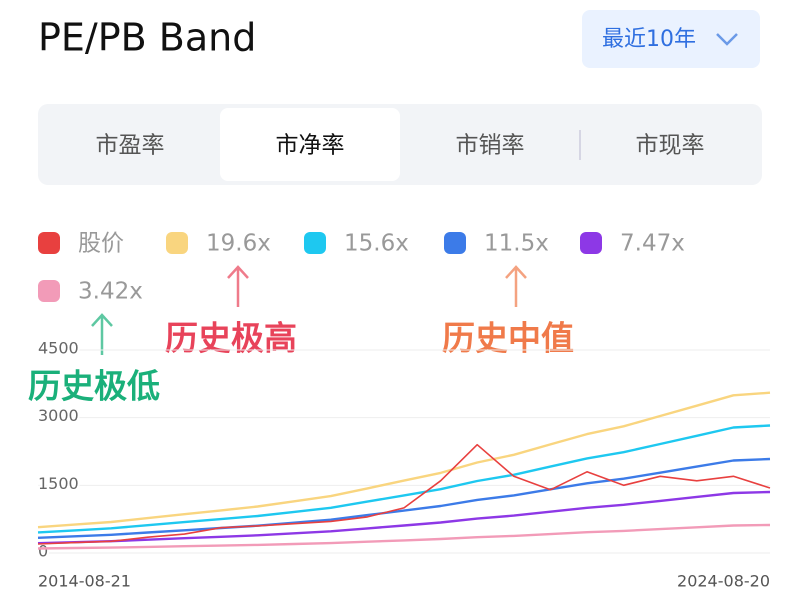 The height and width of the screenshot is (609, 800). What do you see at coordinates (58, 415) in the screenshot?
I see `y-tick-label: 3000` at bounding box center [58, 415].